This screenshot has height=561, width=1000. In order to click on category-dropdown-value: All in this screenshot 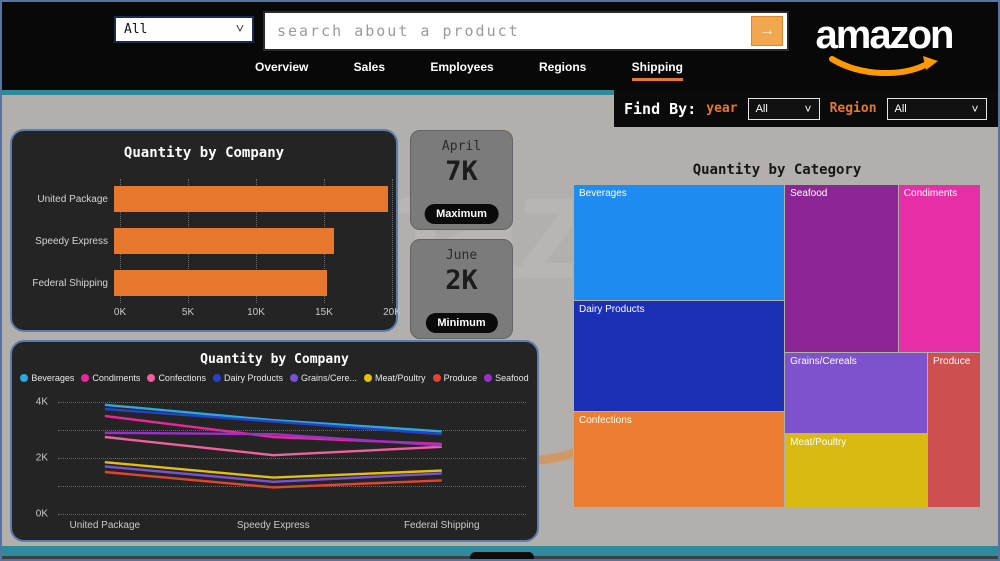, I will do `click(136, 29)`.